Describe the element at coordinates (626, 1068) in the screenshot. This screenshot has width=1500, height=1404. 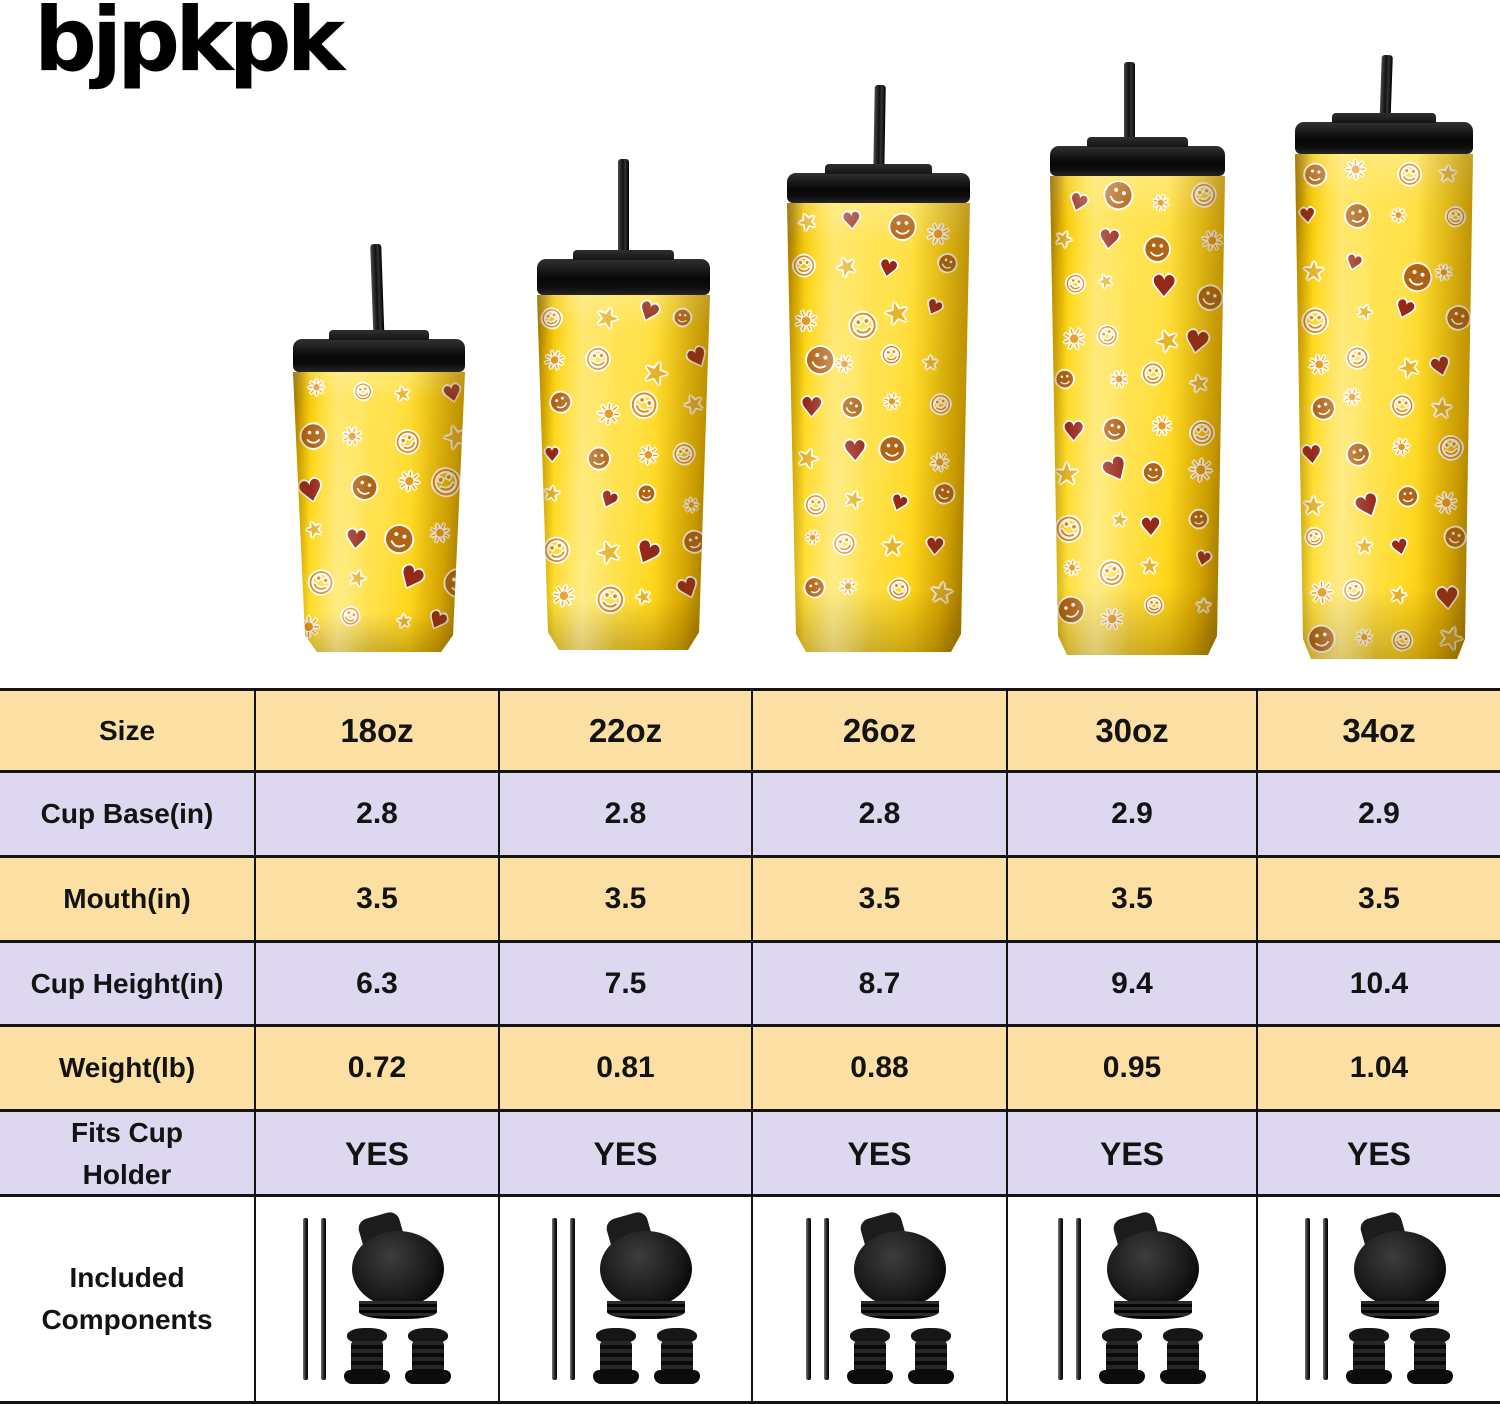
I see `cell-weight-1: 0.81` at that location.